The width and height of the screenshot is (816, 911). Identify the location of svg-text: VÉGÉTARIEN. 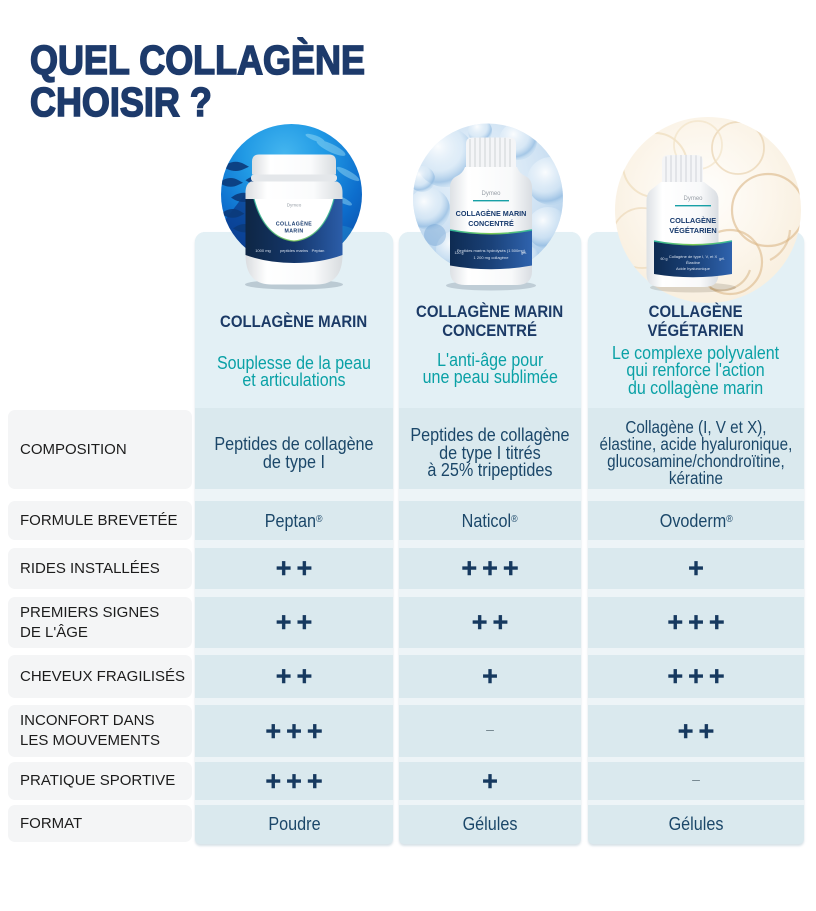
(693, 230).